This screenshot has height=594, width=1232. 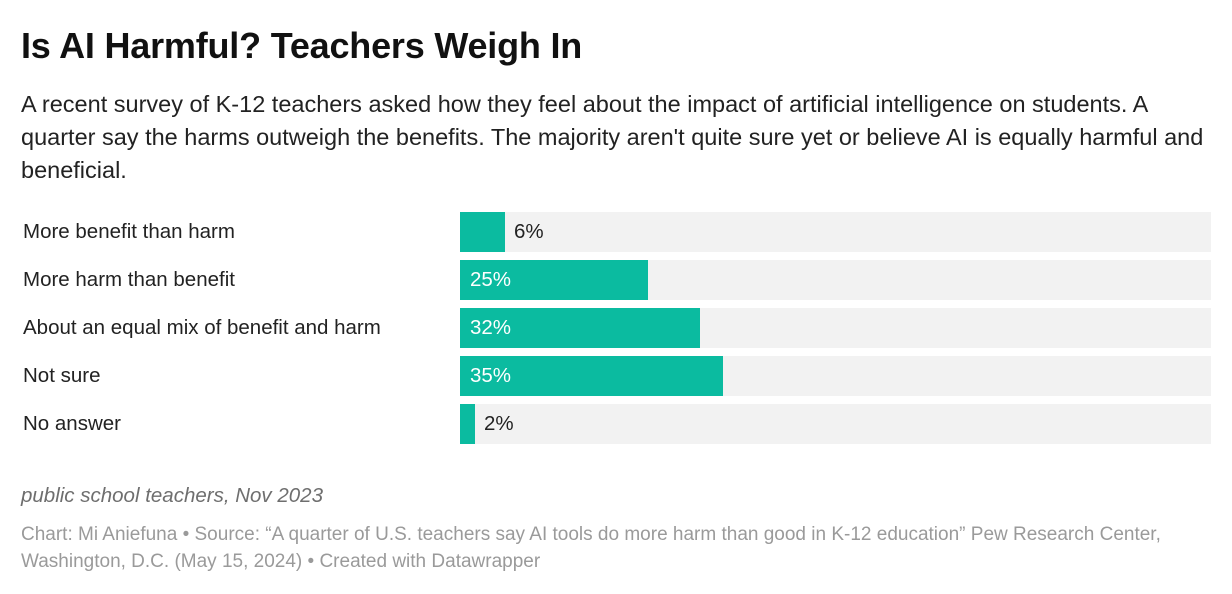 I want to click on data-label: 6%, so click(x=529, y=231).